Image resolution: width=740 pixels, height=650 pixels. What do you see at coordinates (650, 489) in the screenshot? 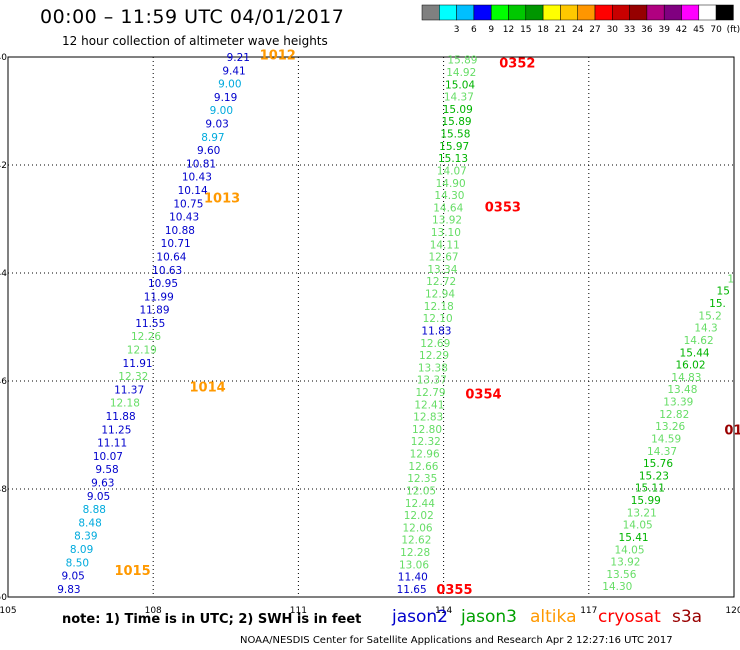
I see `swh-point: 15.11` at bounding box center [650, 489].